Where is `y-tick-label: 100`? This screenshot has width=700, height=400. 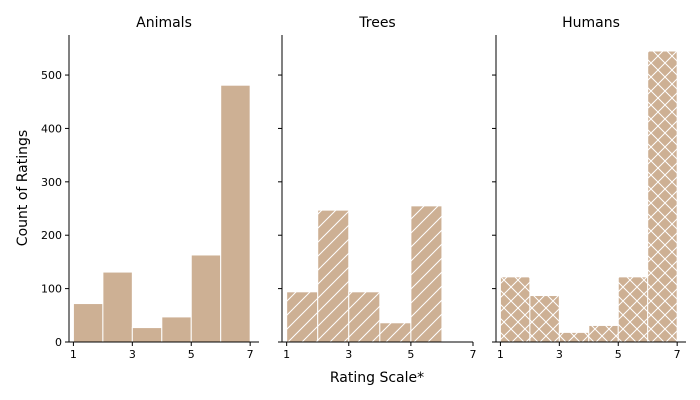 y-tick-label: 100 is located at coordinates (51, 289).